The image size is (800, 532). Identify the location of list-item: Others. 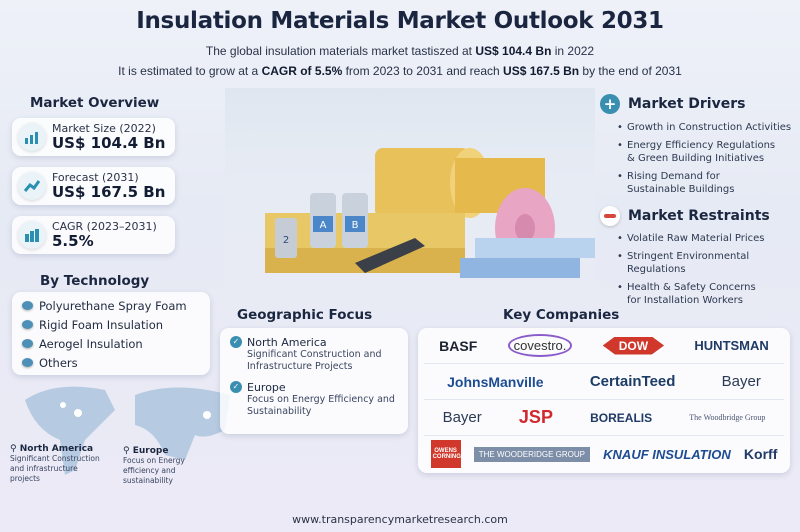
(111, 362).